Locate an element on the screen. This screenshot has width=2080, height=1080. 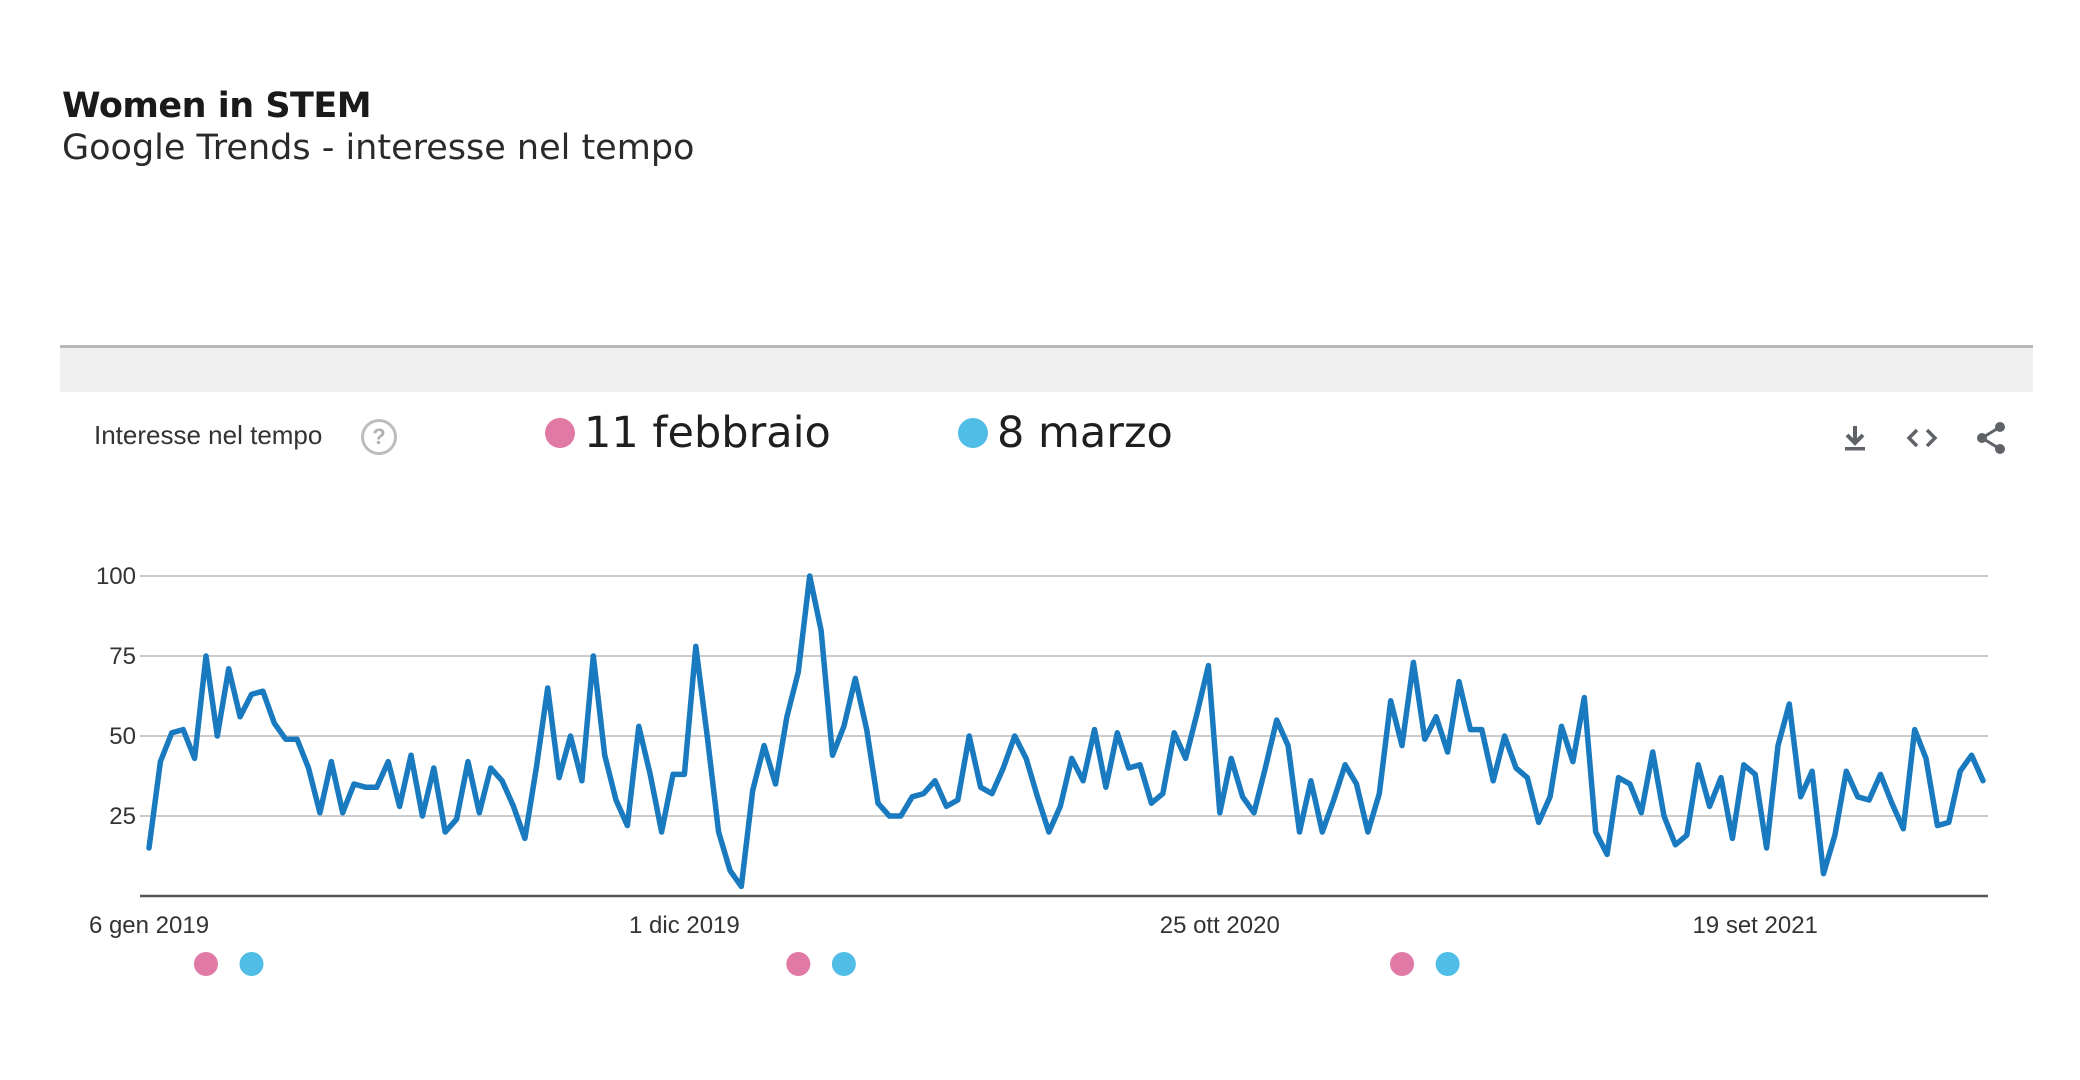
x-tick-label: 1 dic 2019 is located at coordinates (684, 925).